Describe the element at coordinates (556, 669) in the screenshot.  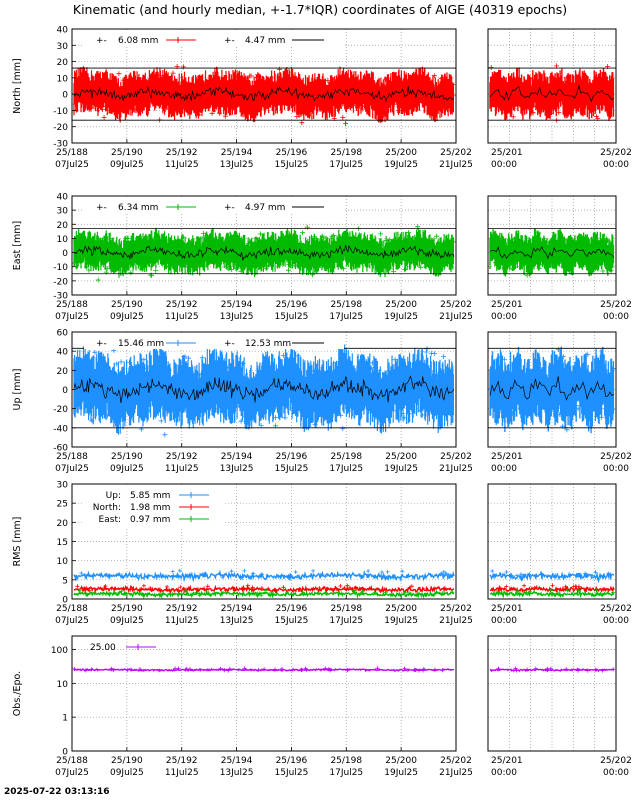
I see `series-obs-outliers` at that location.